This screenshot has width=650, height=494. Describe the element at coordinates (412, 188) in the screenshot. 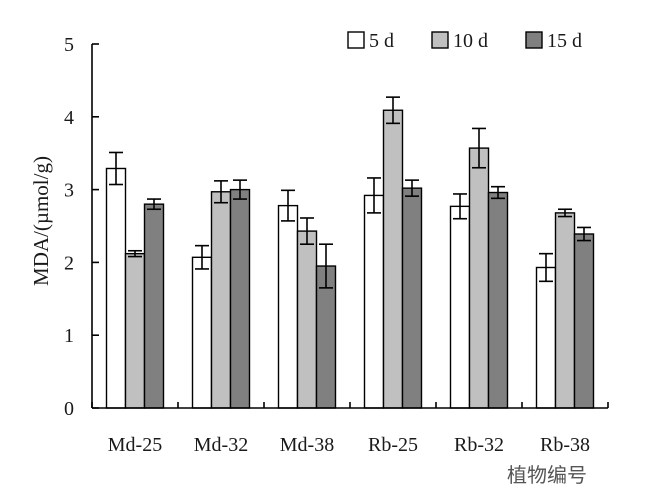

I see `error-bar-rb-25-15d` at that location.